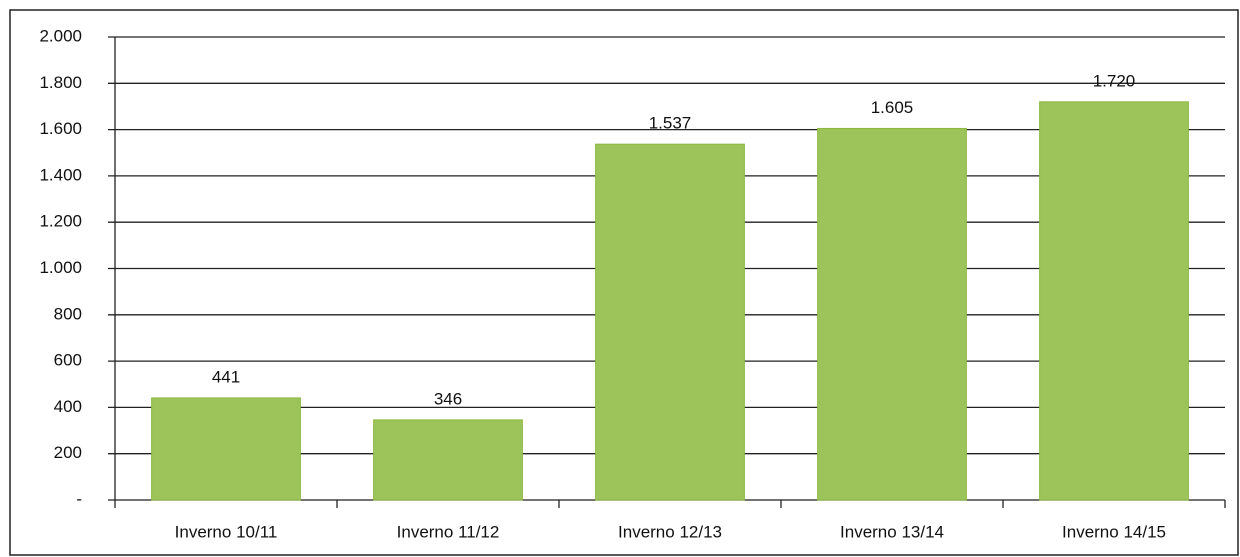  Describe the element at coordinates (68, 406) in the screenshot. I see `y-tick-label: 400` at that location.